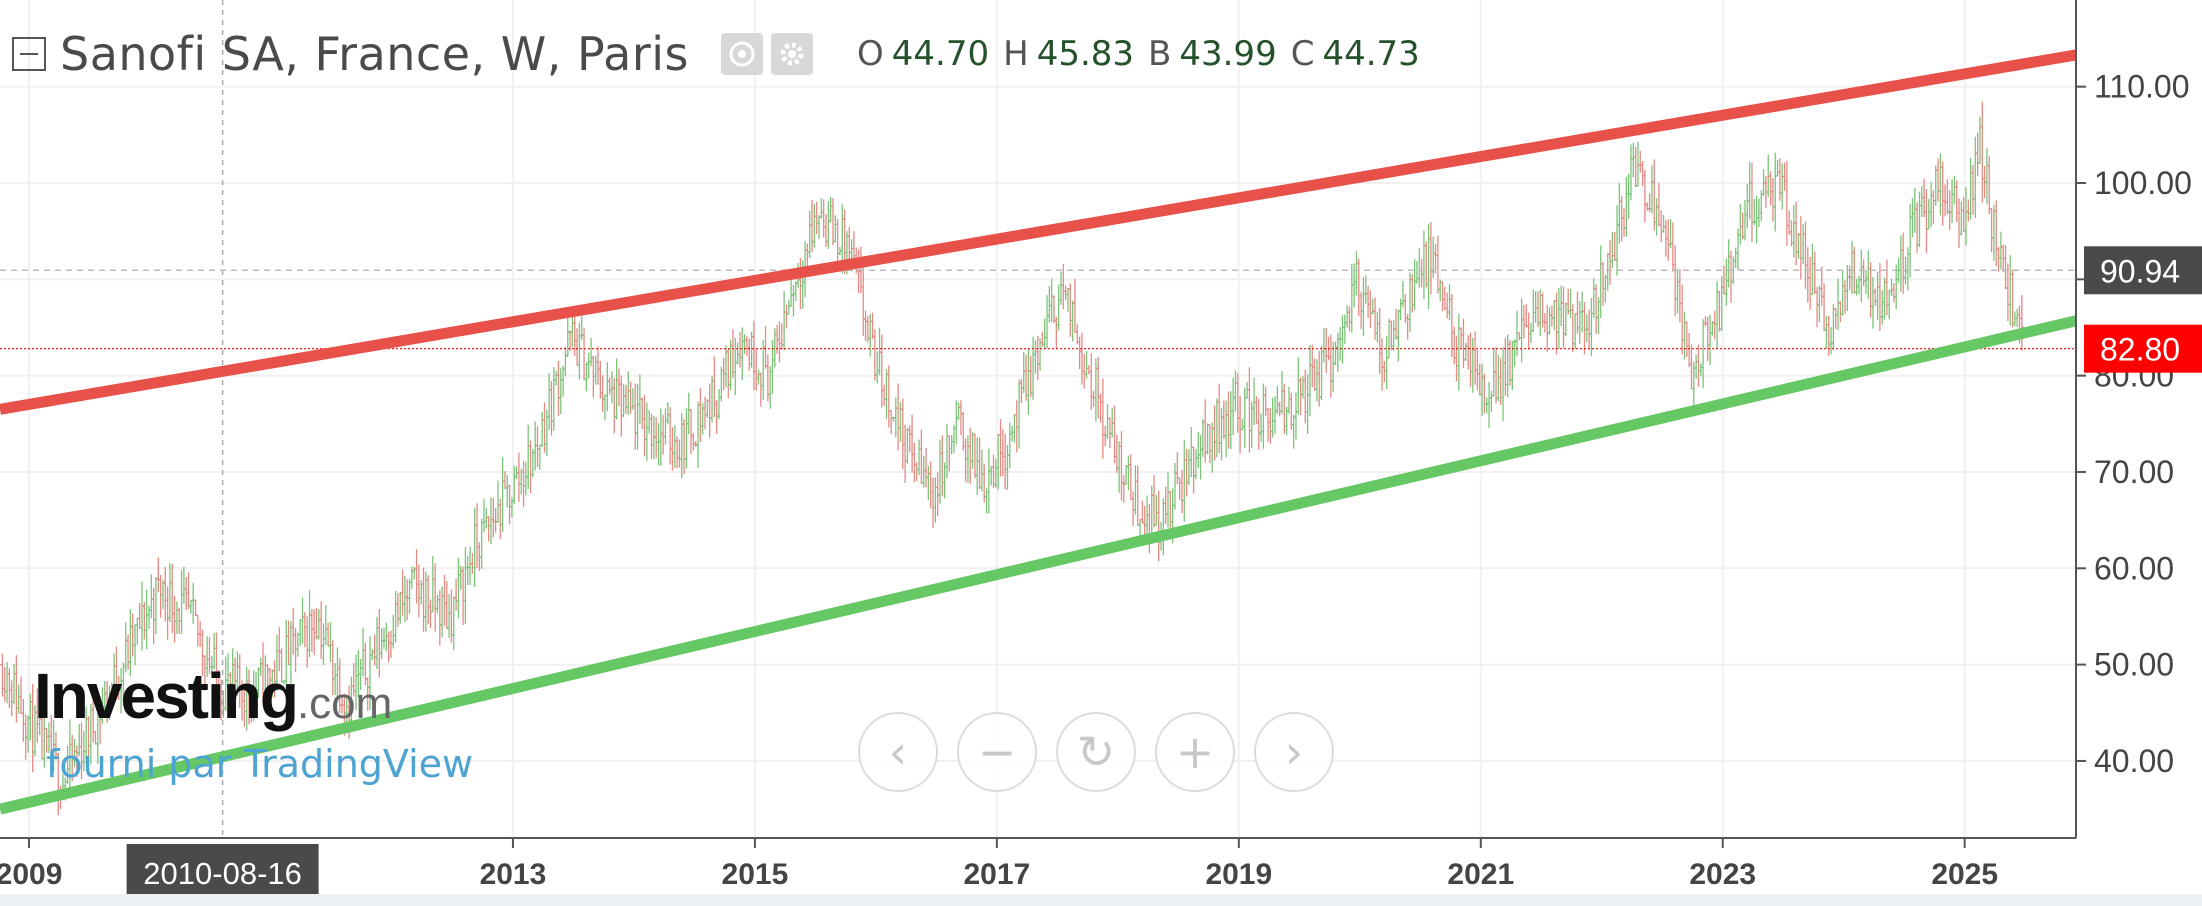  What do you see at coordinates (1038, 866) in the screenshot?
I see `time-axis-bg` at bounding box center [1038, 866].